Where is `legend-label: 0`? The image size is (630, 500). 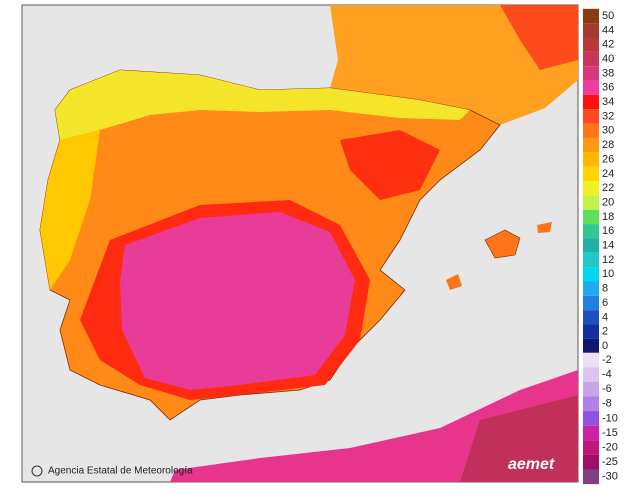 legend-label: 0 is located at coordinates (605, 346).